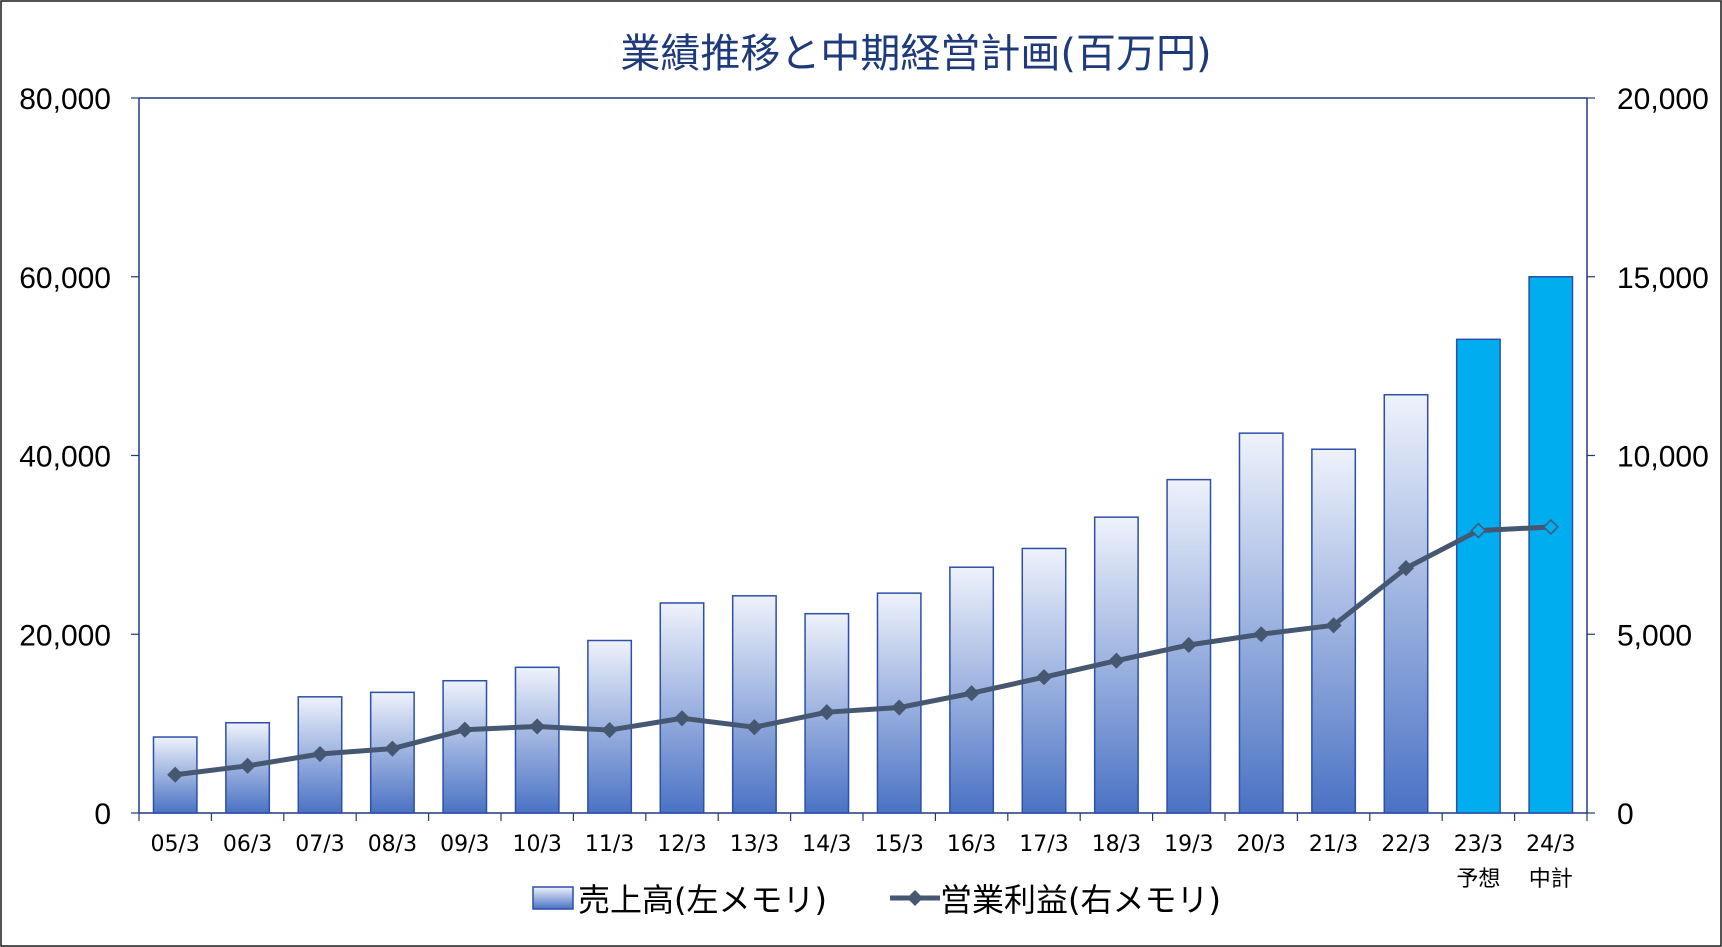  I want to click on x-tick-label: 05/3, so click(174, 844).